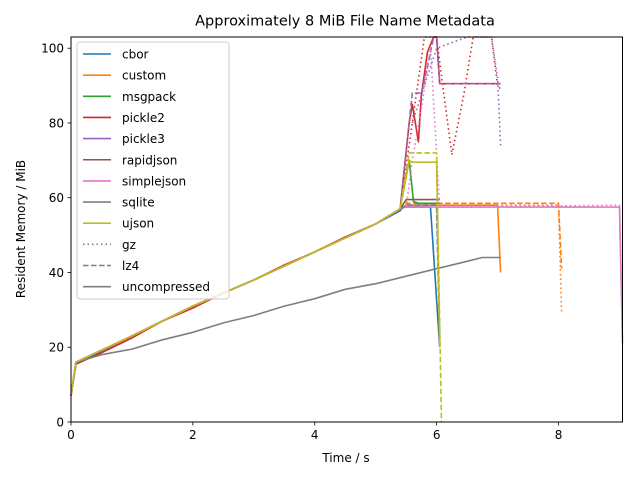 This screenshot has width=640, height=480. I want to click on y-tick-label: 0, so click(60, 423).